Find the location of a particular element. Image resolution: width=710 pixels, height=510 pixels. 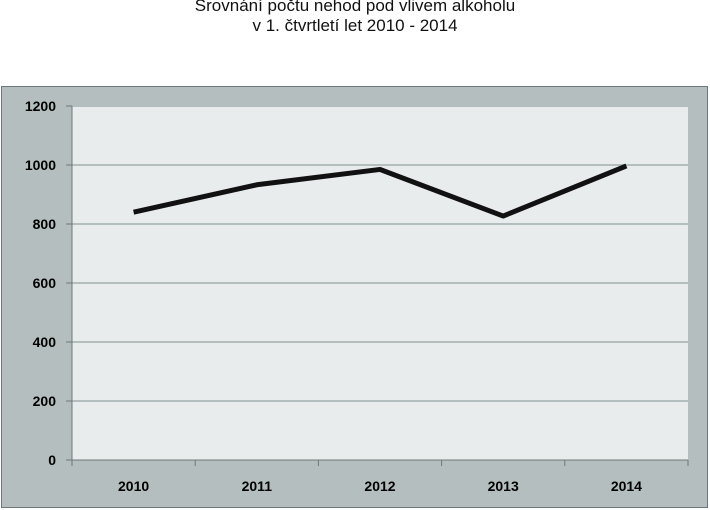

y-tick-label: 400 is located at coordinates (45, 342).